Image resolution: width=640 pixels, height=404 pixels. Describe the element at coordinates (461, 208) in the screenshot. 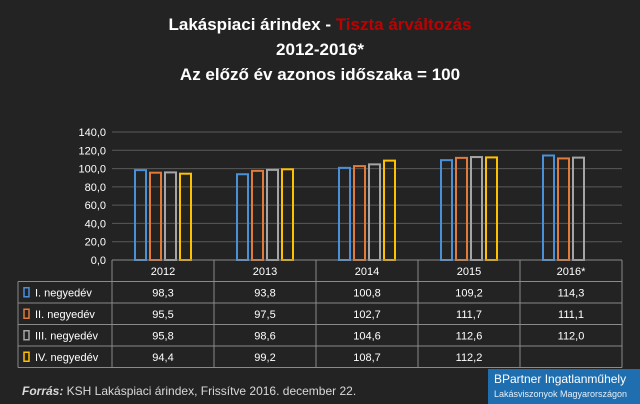

I see `bar-2-2015` at that location.